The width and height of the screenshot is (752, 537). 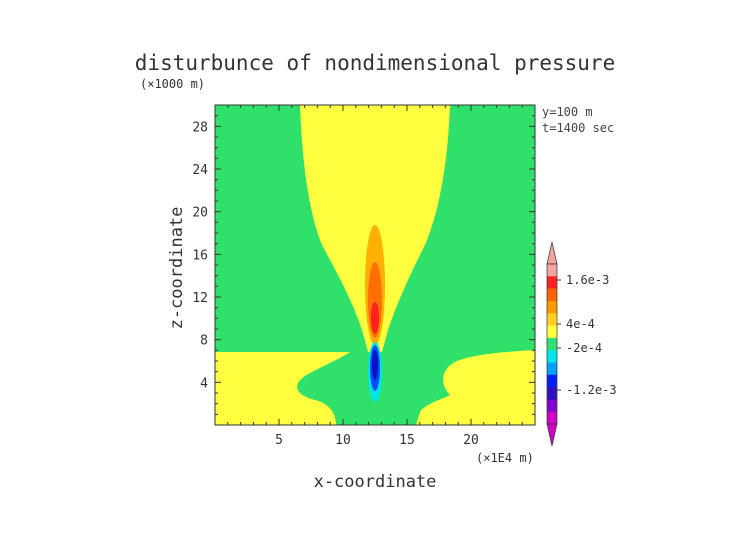 What do you see at coordinates (407, 440) in the screenshot?
I see `x-tick-label: 15` at bounding box center [407, 440].